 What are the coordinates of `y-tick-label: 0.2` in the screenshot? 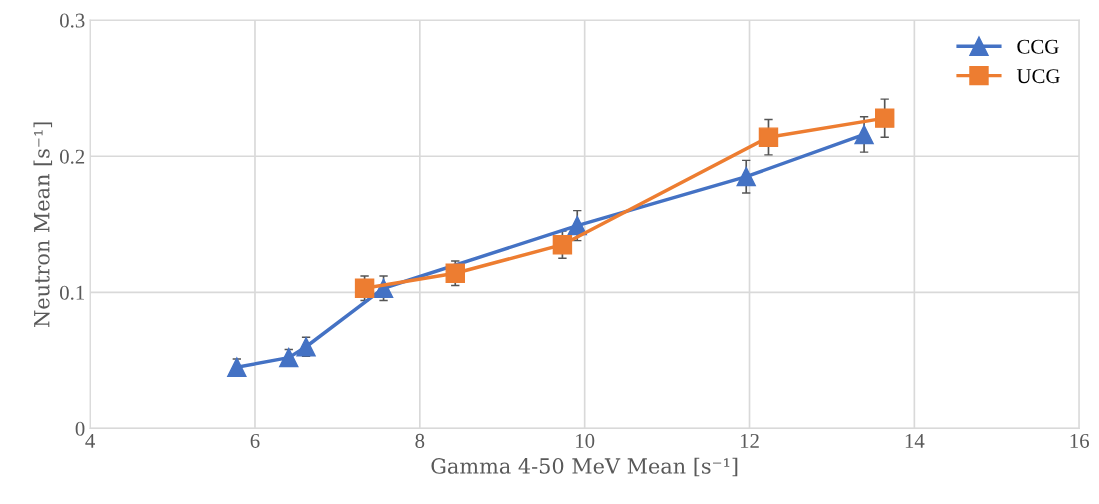 It's located at (72, 156).